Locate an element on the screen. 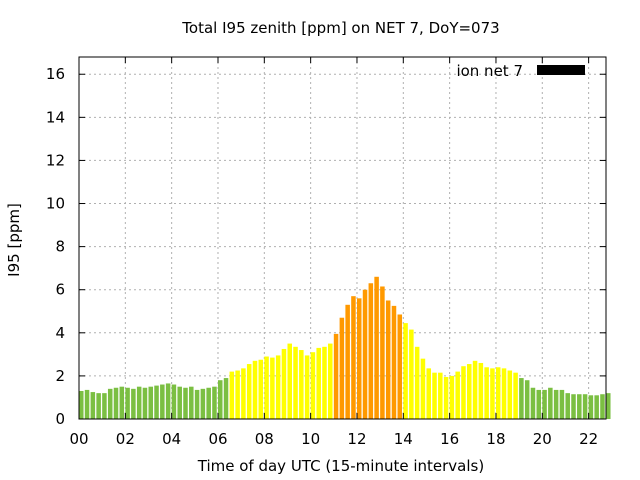 The width and height of the screenshot is (640, 480). y-tick-label: 10 is located at coordinates (55, 204).